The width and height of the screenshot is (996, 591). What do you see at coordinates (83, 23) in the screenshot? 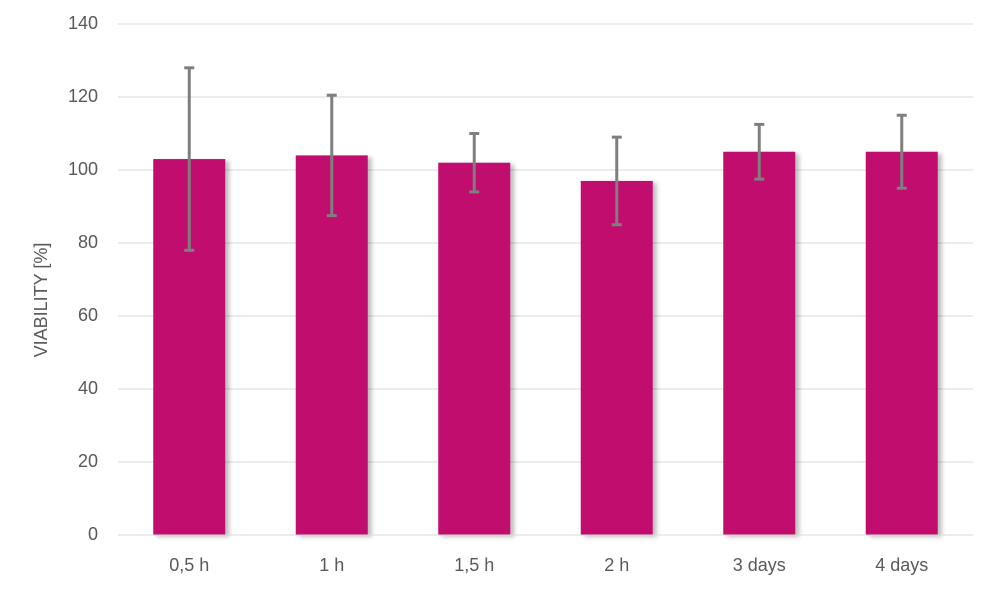
I see `y-tick-label: 140` at bounding box center [83, 23].